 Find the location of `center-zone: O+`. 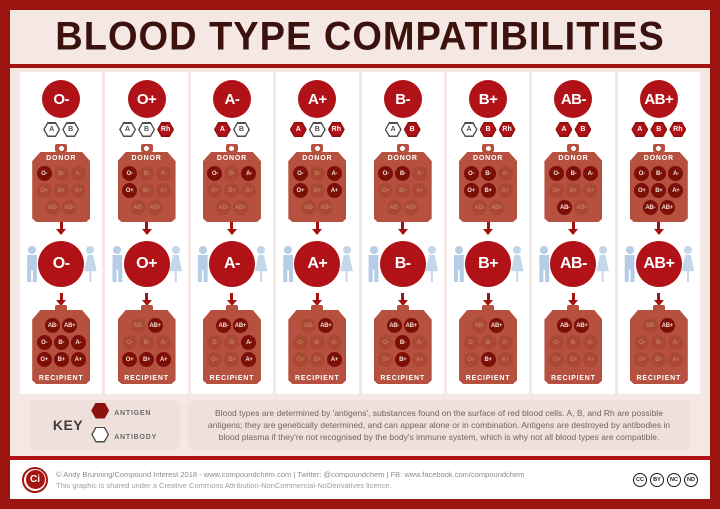

center-zone: O+ is located at coordinates (146, 264).